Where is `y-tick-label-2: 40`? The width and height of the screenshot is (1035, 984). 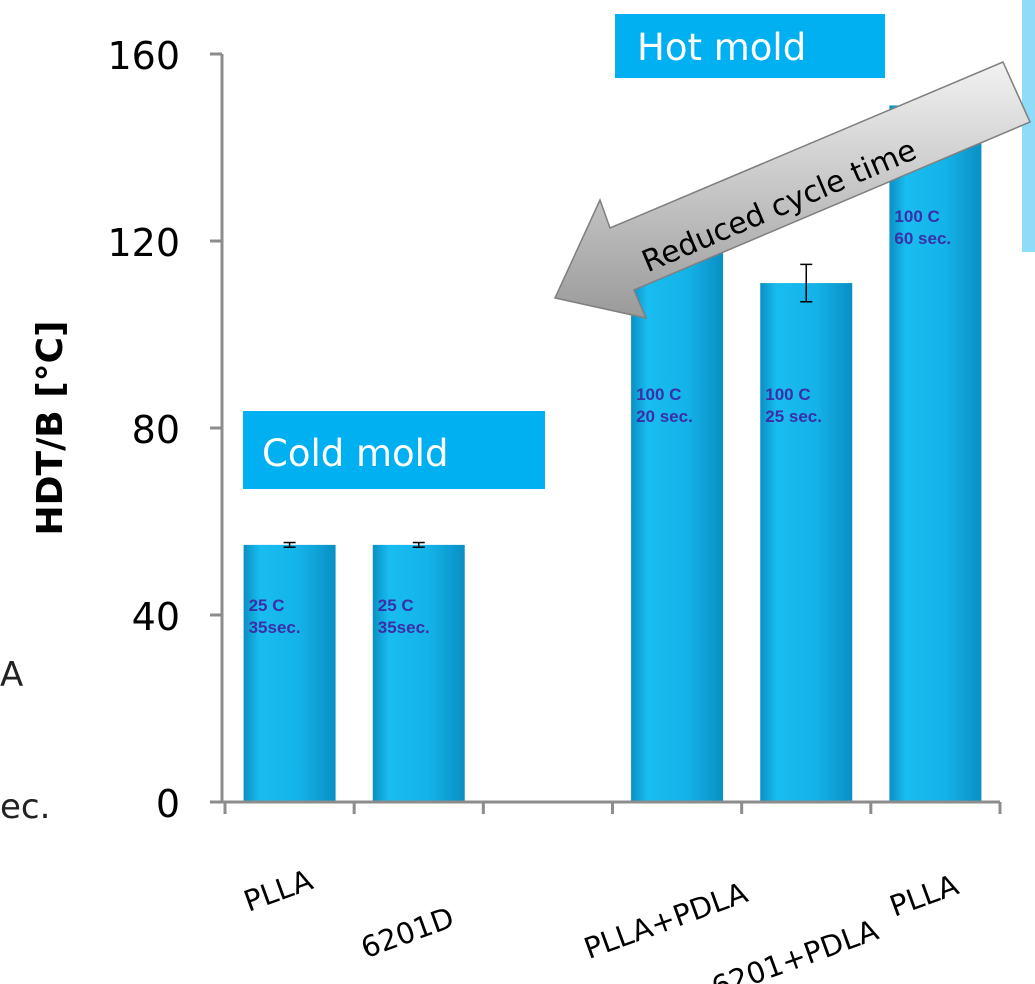 y-tick-label-2: 40 is located at coordinates (156, 617).